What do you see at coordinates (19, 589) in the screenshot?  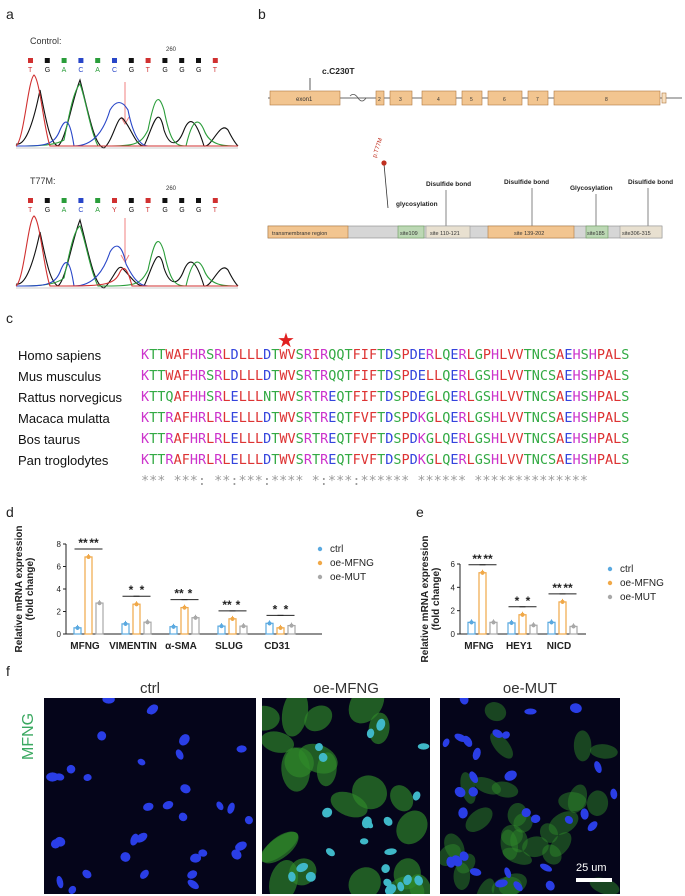 I see `y-axis-label: Relative mRNA expression` at bounding box center [19, 589].